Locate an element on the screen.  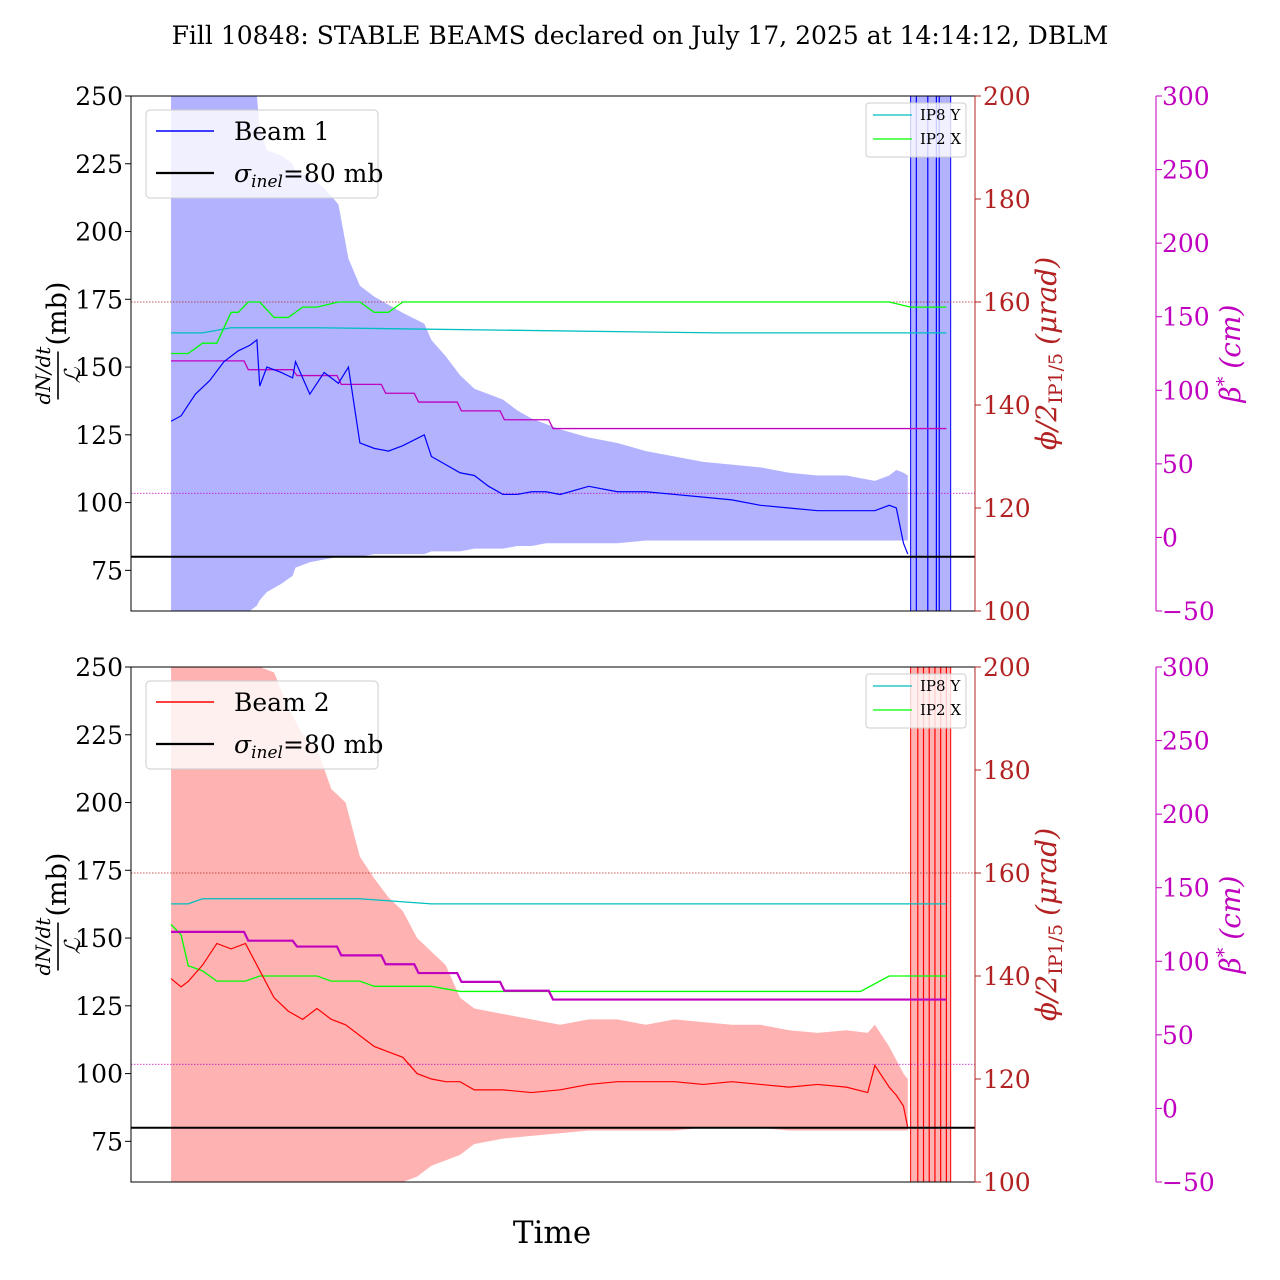
top-phi-tick-label-3: 160 is located at coordinates (1007, 302).